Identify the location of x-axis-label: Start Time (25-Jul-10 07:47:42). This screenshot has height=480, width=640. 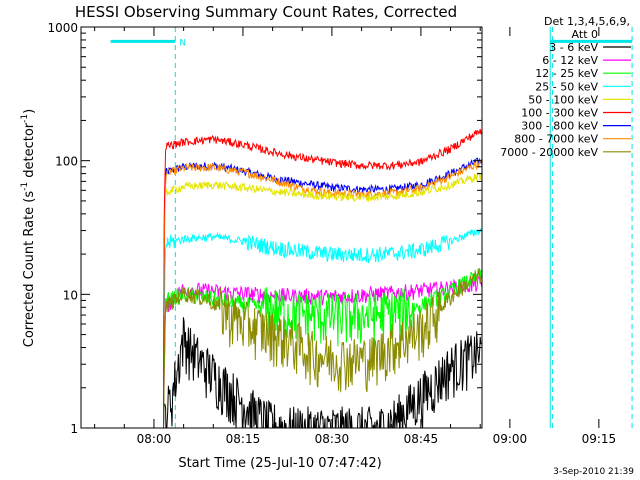
(279, 463).